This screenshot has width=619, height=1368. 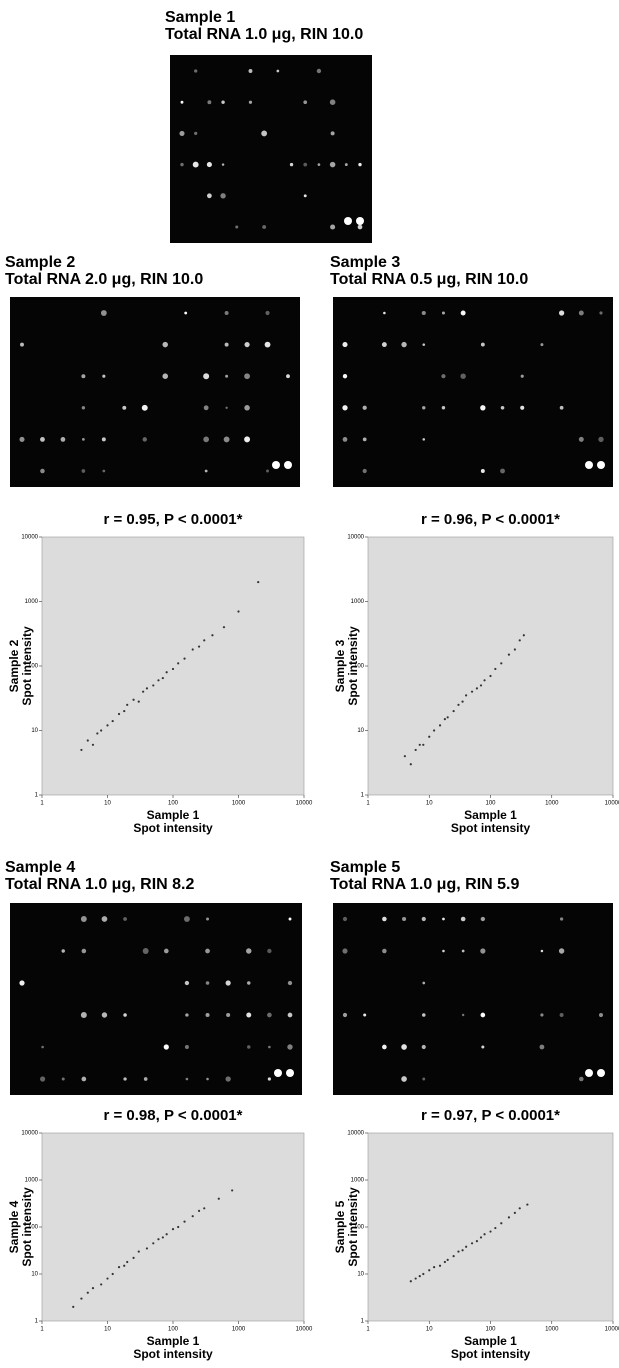 I want to click on x-tick-label: 100, so click(x=173, y=804).